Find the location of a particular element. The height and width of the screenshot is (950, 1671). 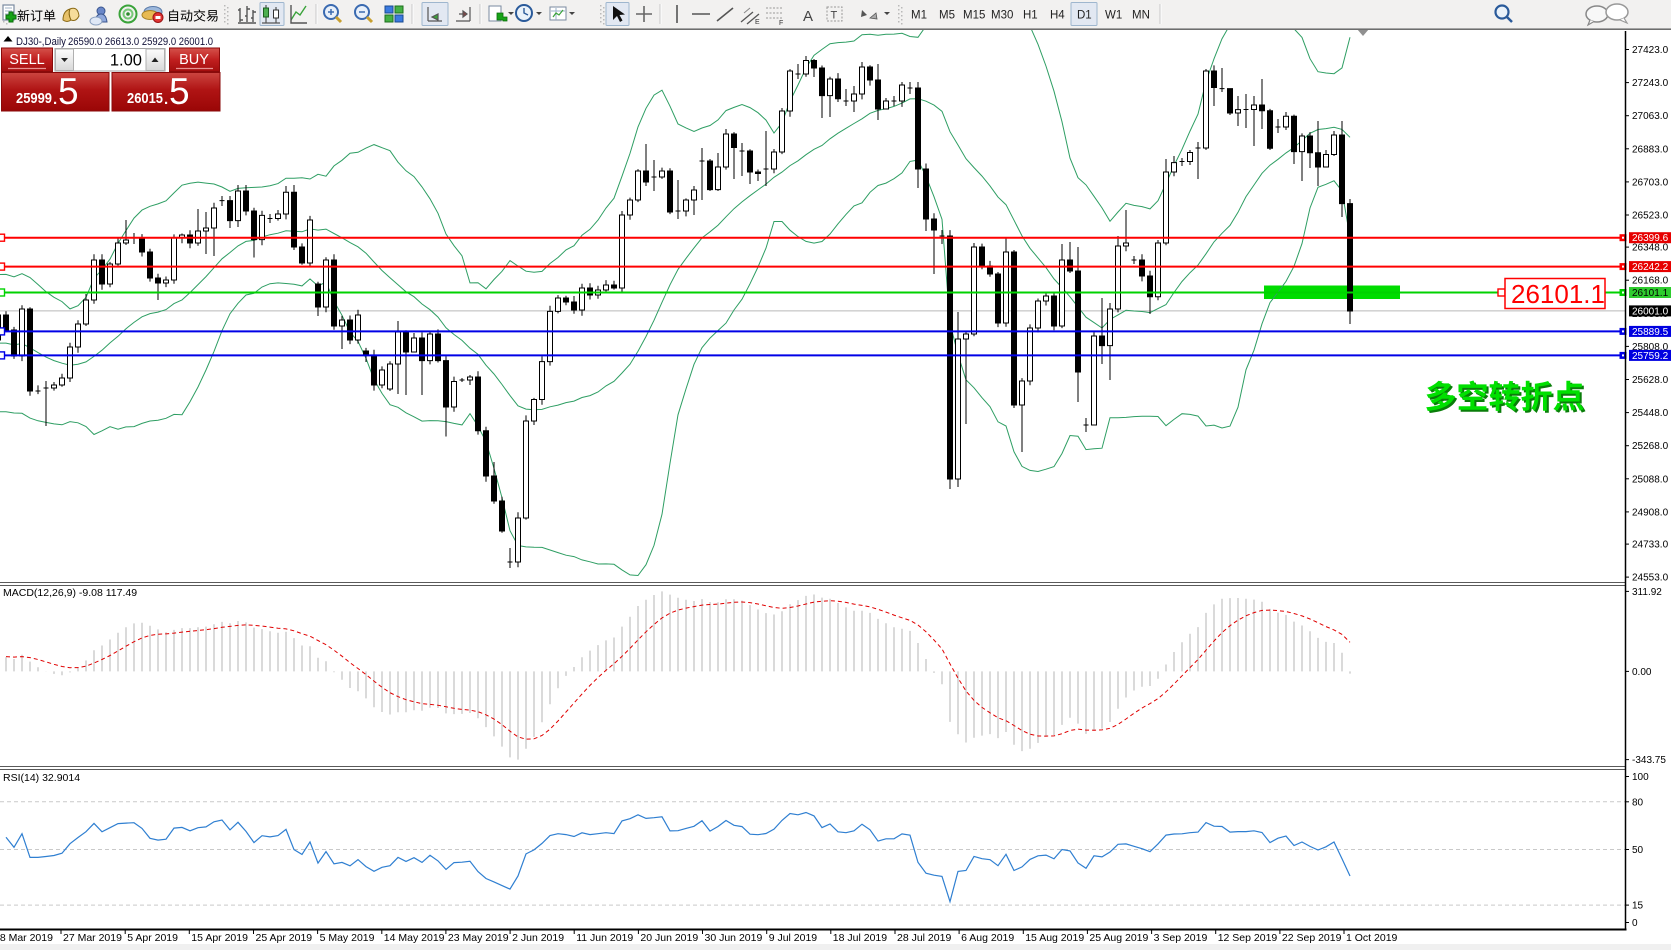

svg-text: 20 Jun 2019 is located at coordinates (669, 938).